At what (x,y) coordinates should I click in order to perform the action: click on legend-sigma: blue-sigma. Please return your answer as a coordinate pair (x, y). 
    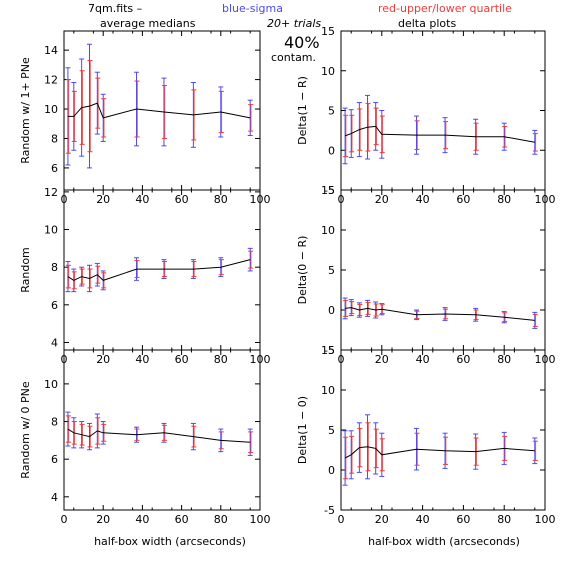
    Looking at the image, I should click on (252, 8).